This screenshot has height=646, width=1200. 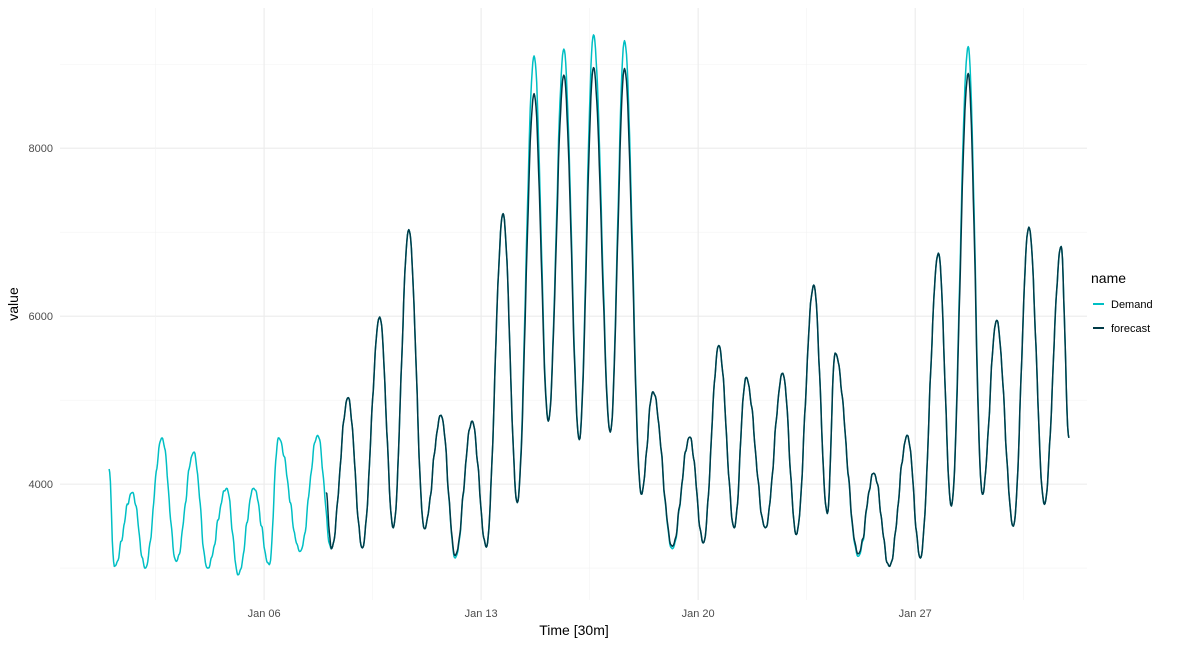 I want to click on y-tick-label: 4000, so click(x=41, y=485).